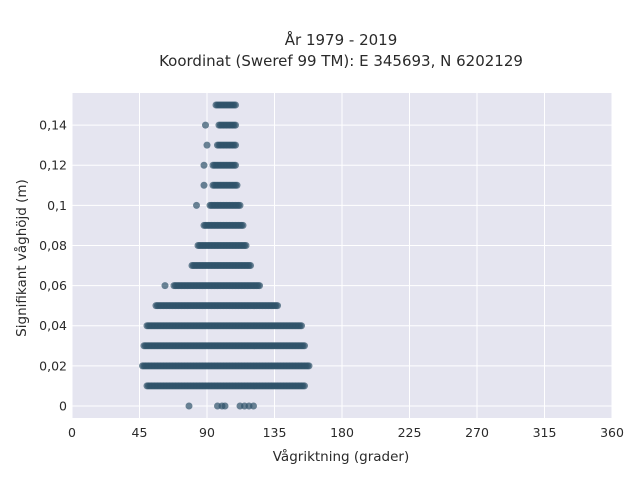 The height and width of the screenshot is (480, 640). Describe the element at coordinates (53, 125) in the screenshot. I see `y-tick-label: 0,14` at that location.